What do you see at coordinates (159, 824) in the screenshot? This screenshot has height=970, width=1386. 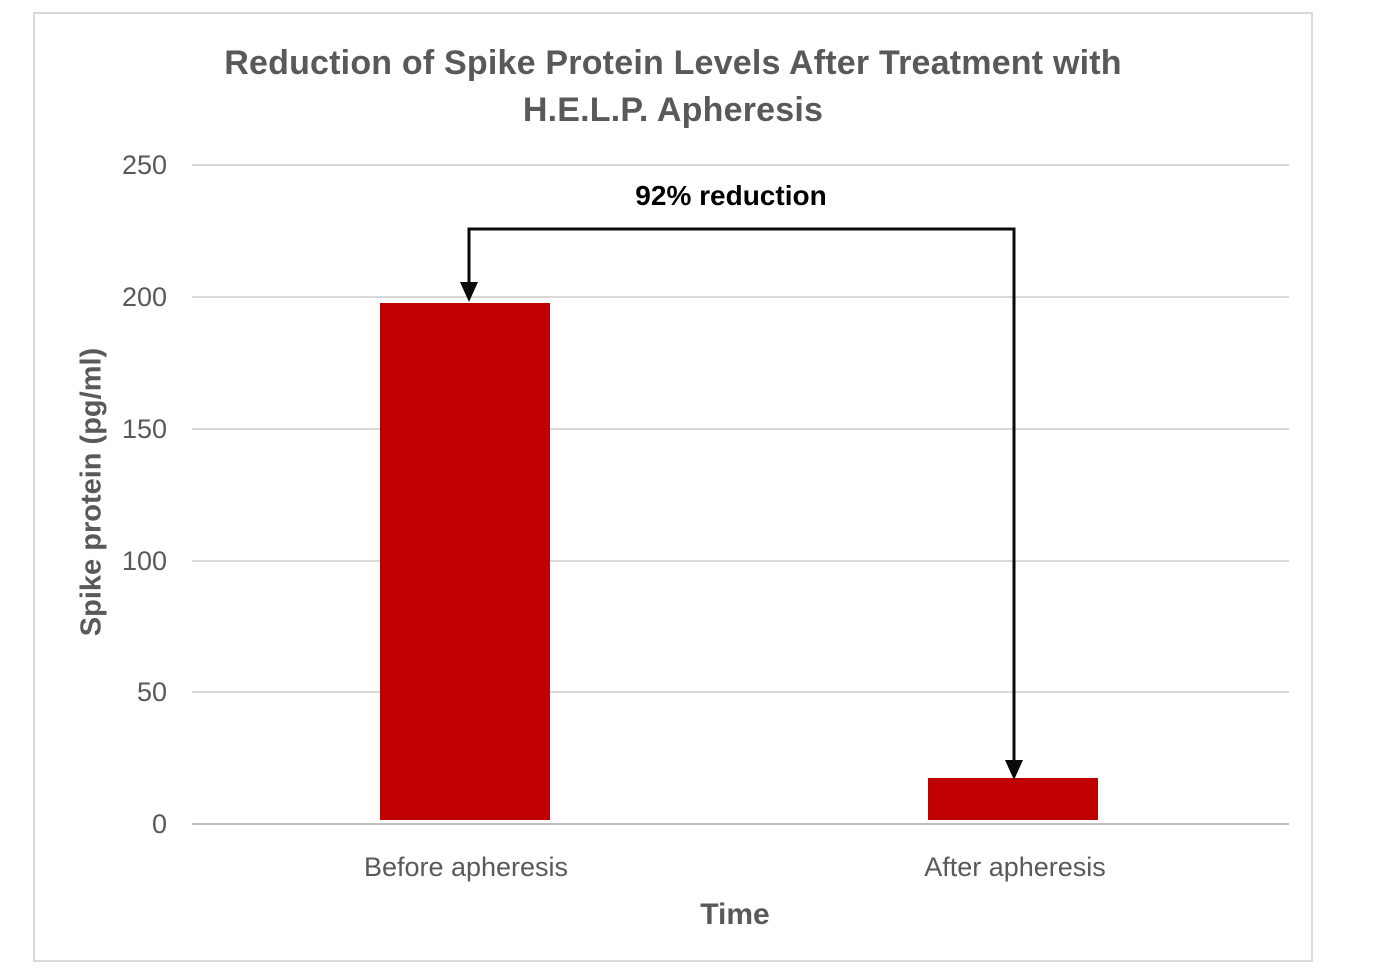 I see `y-tick-label-0: 0` at bounding box center [159, 824].